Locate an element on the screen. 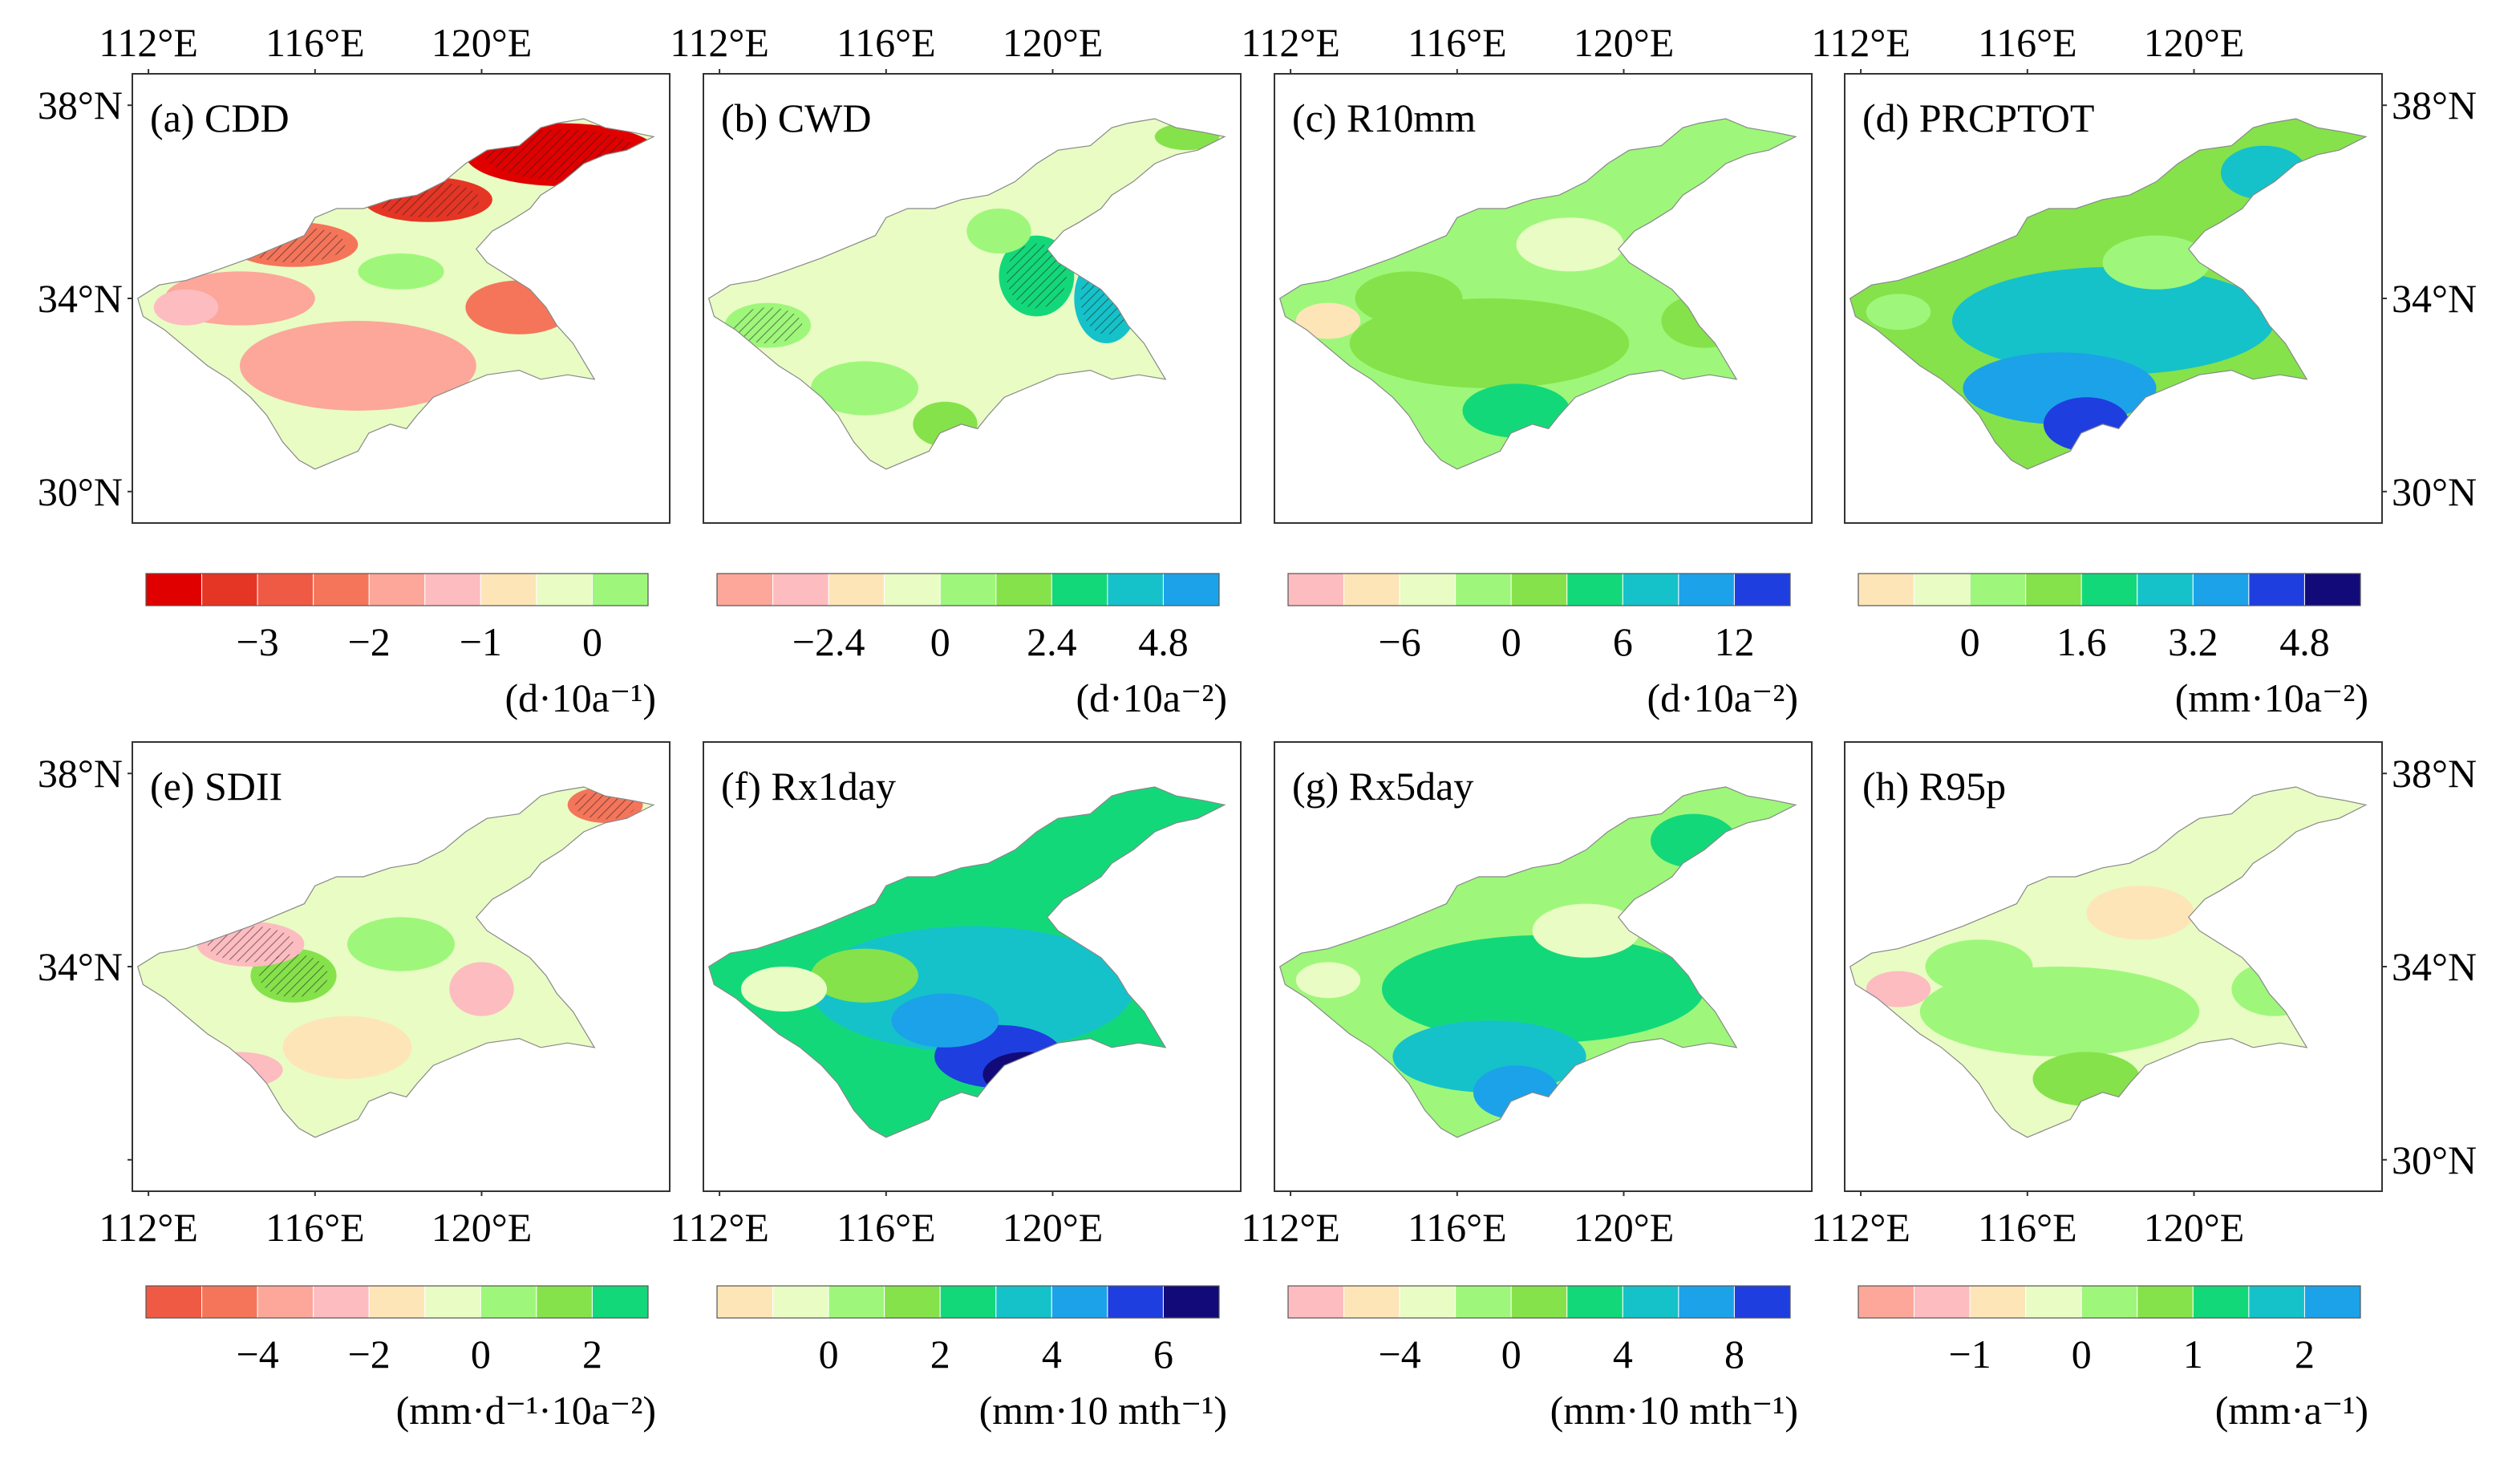 The height and width of the screenshot is (1476, 2520). colorbar-tick-label: −2.4 is located at coordinates (828, 641).